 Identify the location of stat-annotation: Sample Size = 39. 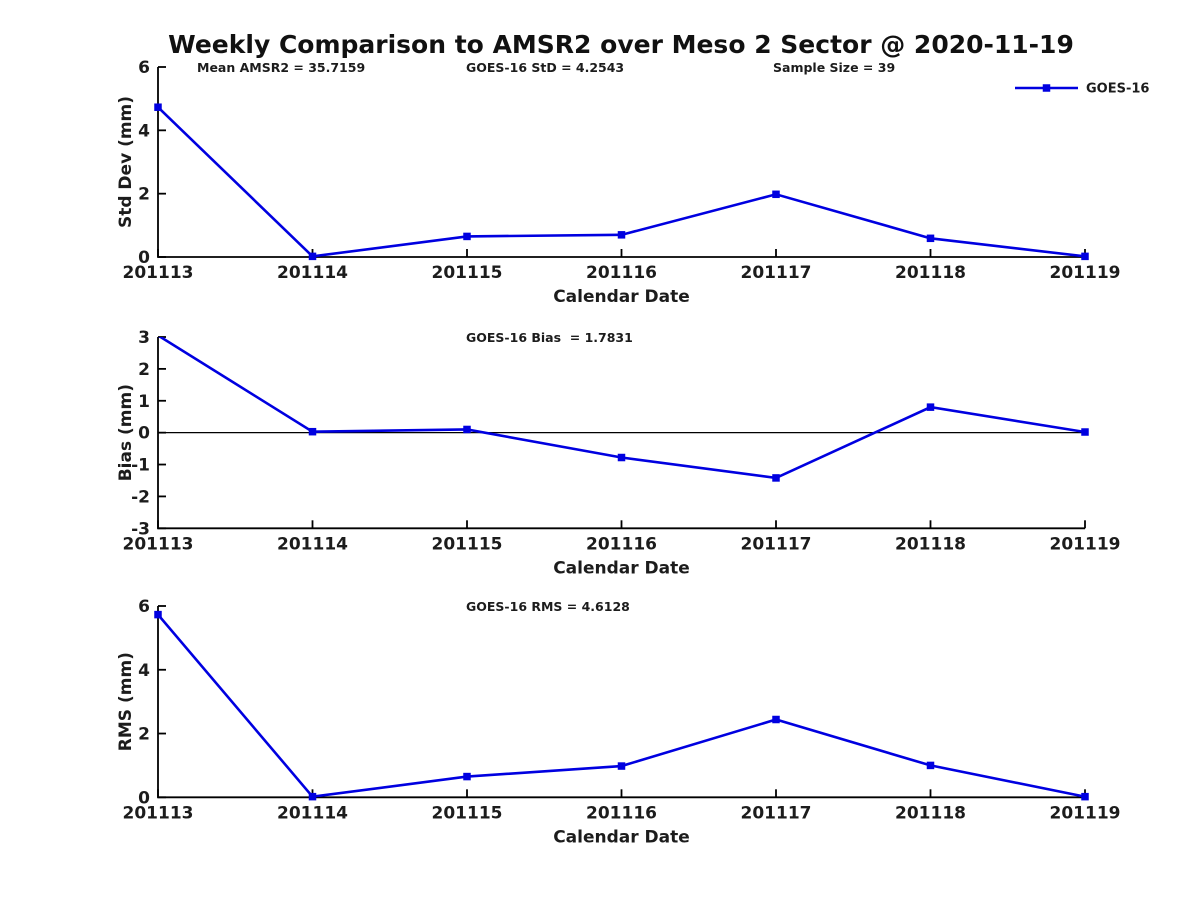
(834, 67).